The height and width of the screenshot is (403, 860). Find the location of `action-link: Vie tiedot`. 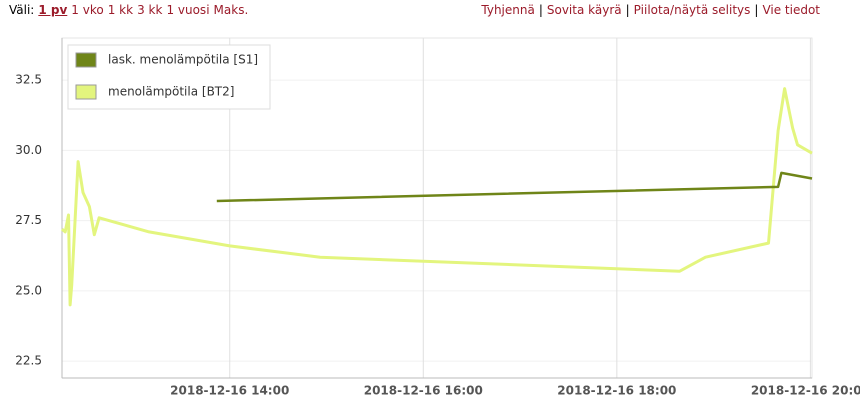

action-link: Vie tiedot is located at coordinates (791, 10).